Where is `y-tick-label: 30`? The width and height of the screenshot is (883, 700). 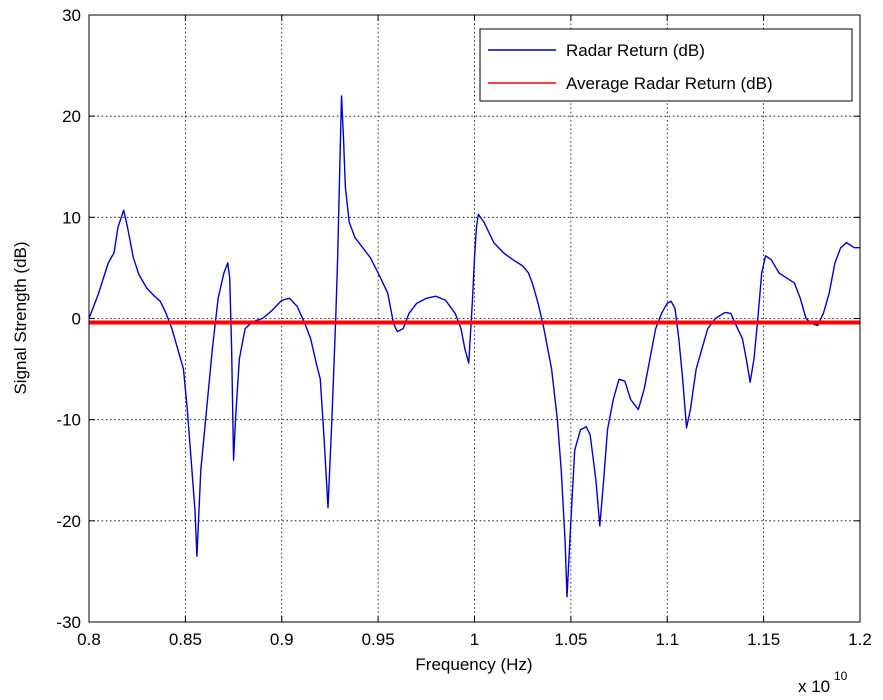
y-tick-label: 30 is located at coordinates (71, 15).